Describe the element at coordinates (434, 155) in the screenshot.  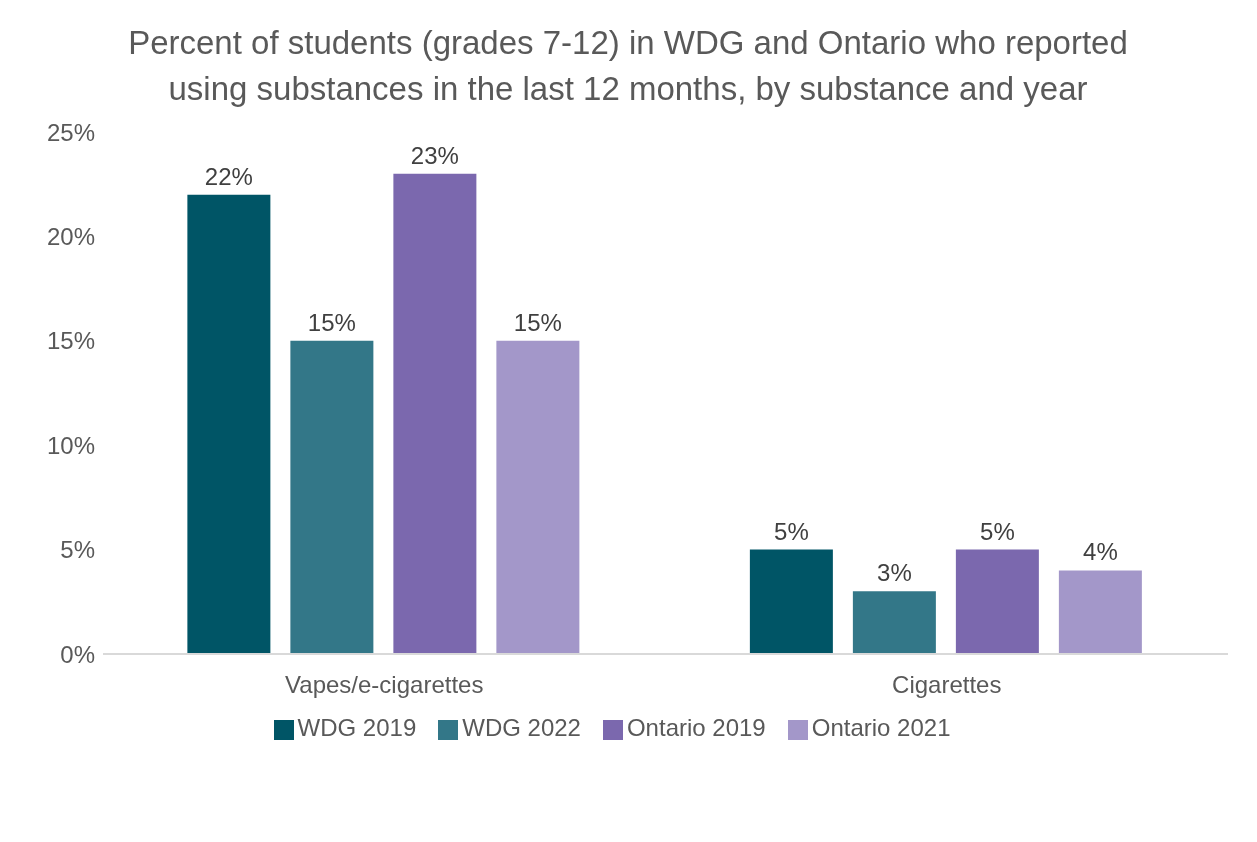
I see `data-label: 23%` at that location.